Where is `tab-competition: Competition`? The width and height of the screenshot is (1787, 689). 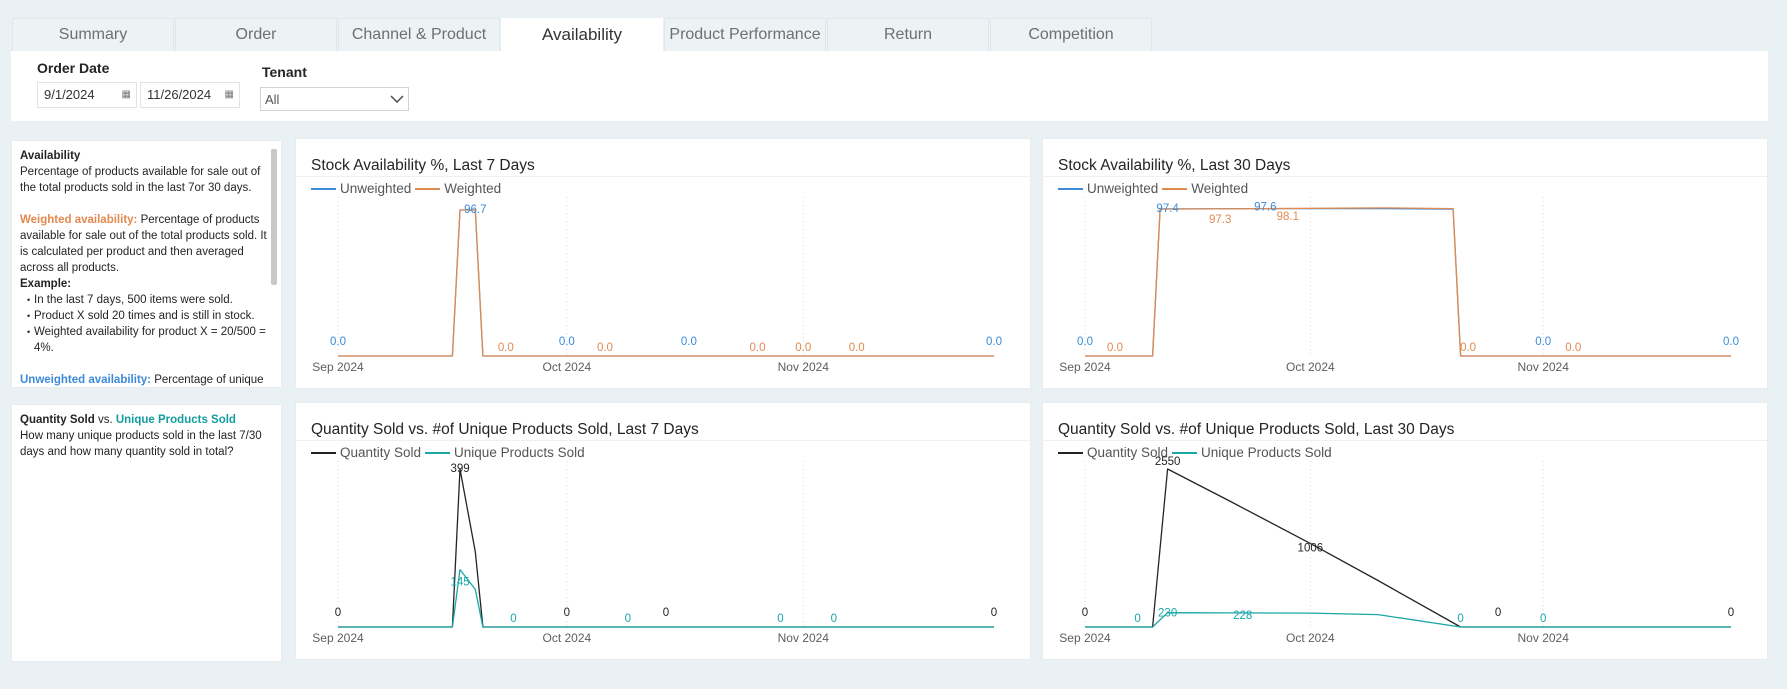 tab-competition: Competition is located at coordinates (1071, 34).